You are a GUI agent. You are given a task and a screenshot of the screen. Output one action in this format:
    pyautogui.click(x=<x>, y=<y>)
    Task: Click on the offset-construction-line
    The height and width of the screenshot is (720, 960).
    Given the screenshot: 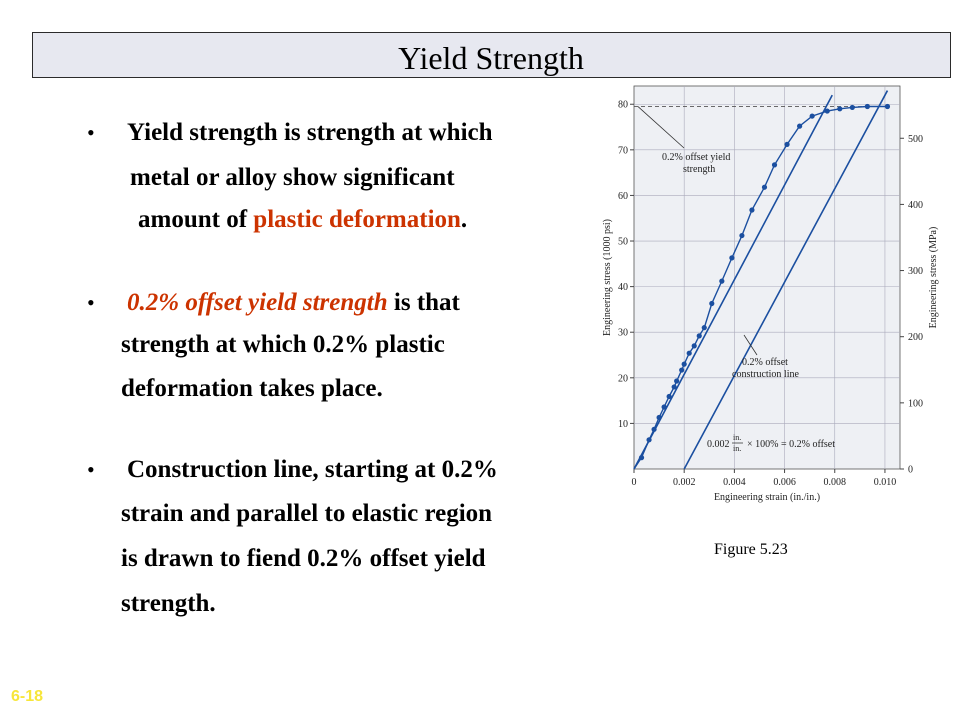 What is the action you would take?
    pyautogui.click(x=786, y=280)
    